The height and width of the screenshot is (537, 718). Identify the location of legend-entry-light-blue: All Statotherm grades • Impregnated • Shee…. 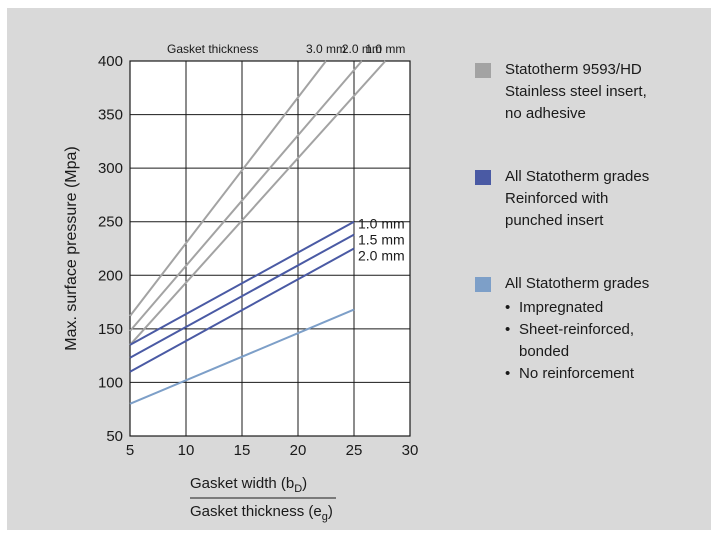
(562, 329).